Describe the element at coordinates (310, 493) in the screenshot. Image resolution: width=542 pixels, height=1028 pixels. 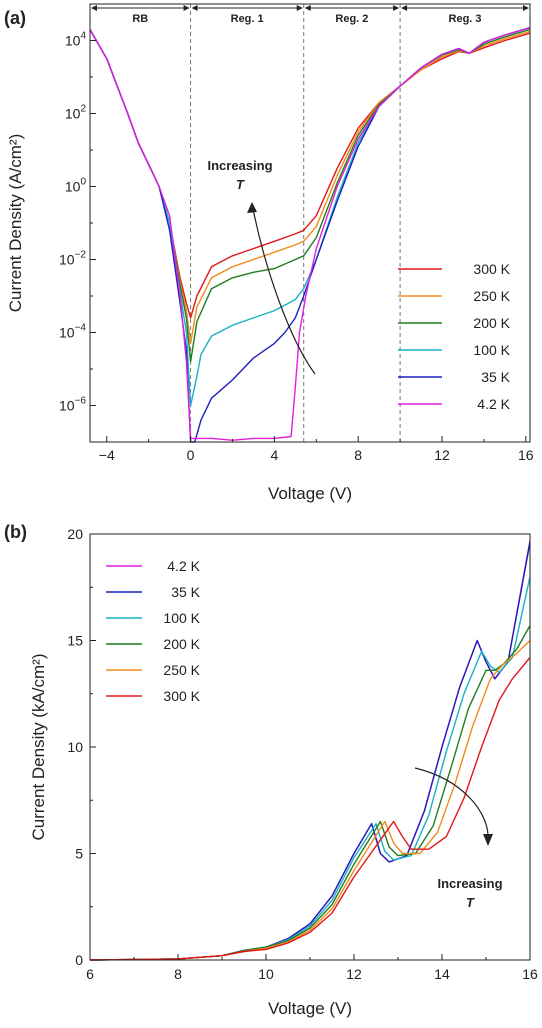
I see `panel-a-x-axis-label: Voltage (V)` at that location.